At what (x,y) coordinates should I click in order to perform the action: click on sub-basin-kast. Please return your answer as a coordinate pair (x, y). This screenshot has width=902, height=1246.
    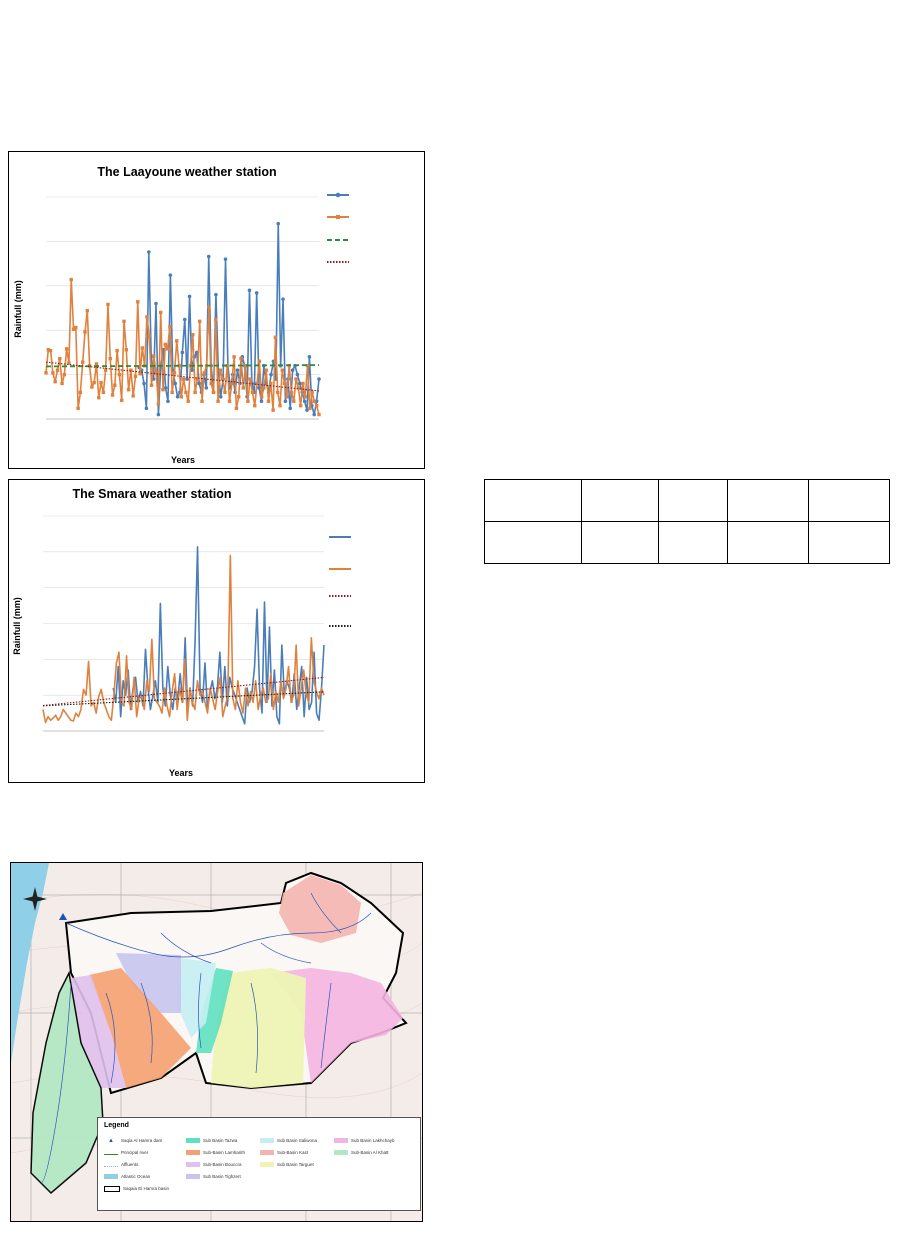
    Looking at the image, I should click on (320, 909).